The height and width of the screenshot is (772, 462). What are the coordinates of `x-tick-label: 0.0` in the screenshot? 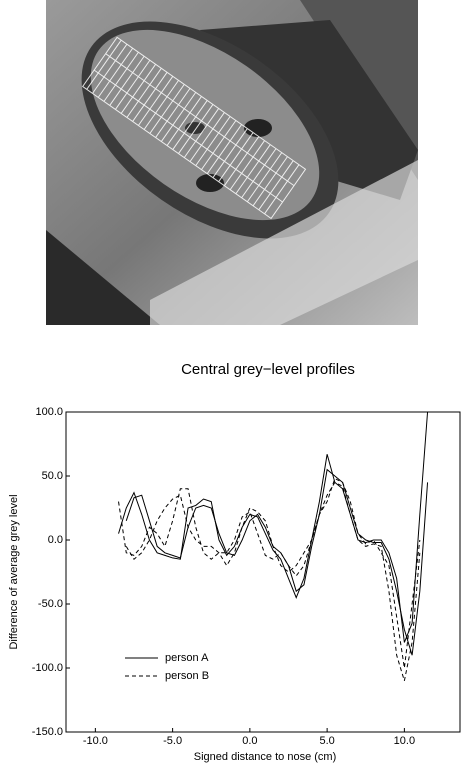 It's located at (249, 741).